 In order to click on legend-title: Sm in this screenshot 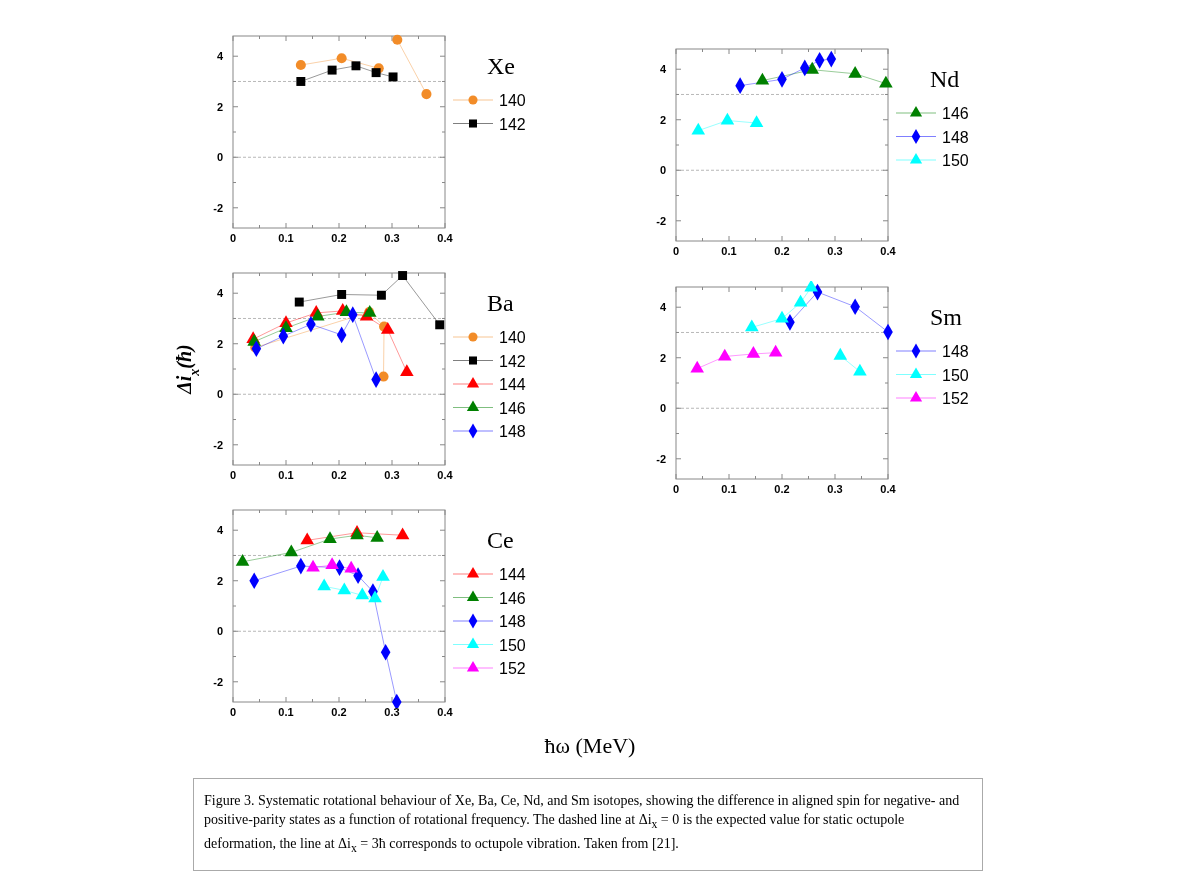, I will do `click(946, 317)`.